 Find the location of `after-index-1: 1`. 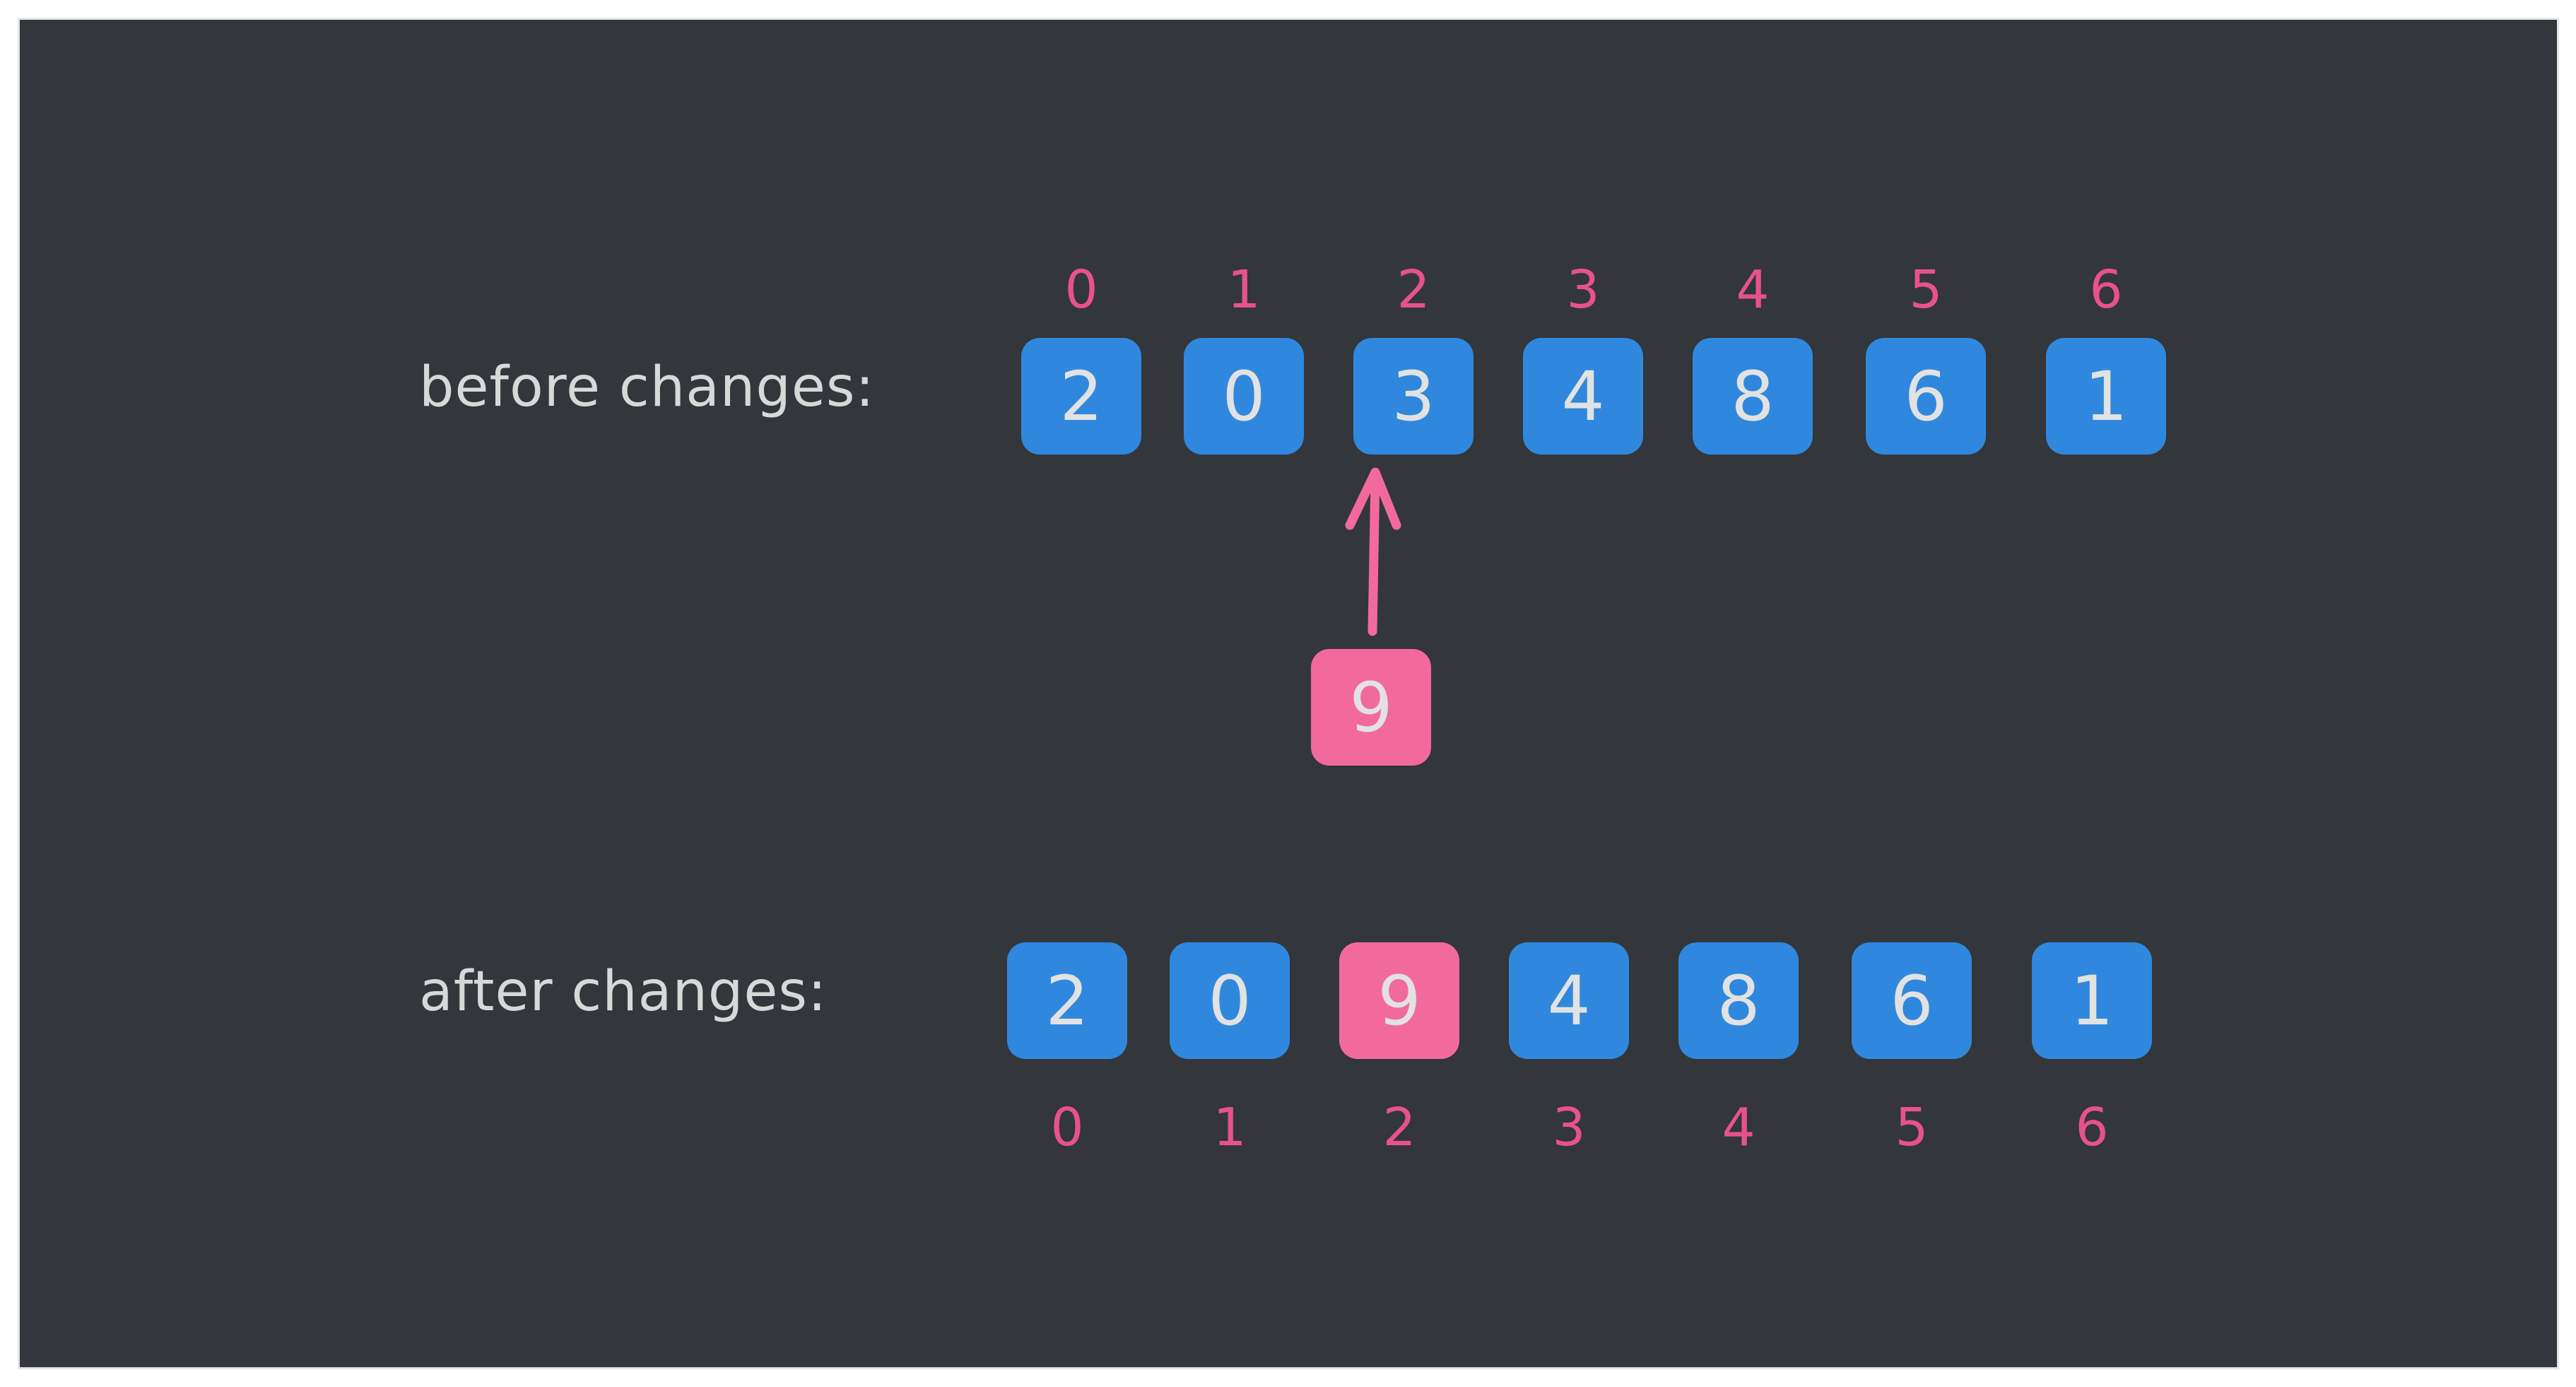

after-index-1: 1 is located at coordinates (1229, 1127).